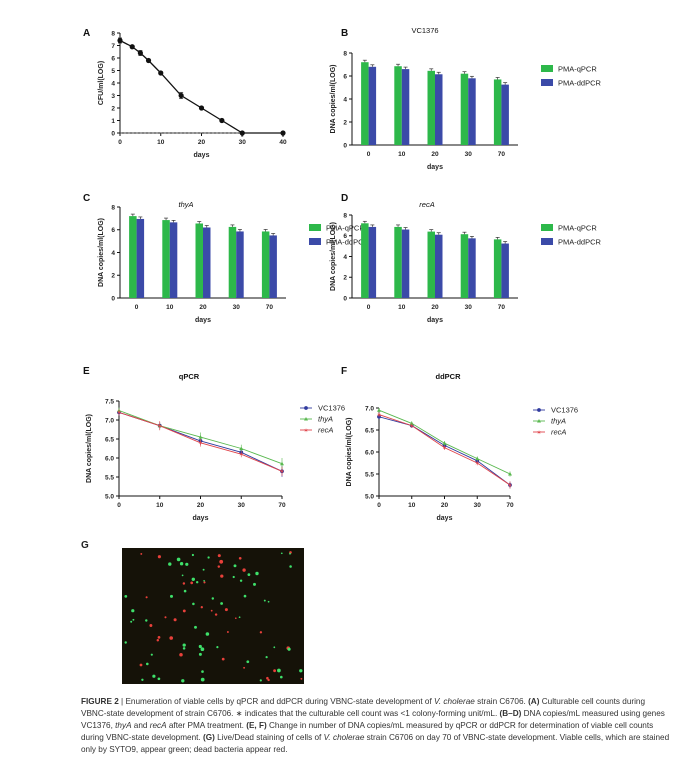 The image size is (676, 775). Describe the element at coordinates (477, 458) in the screenshot. I see `marker-F-thya` at that location.